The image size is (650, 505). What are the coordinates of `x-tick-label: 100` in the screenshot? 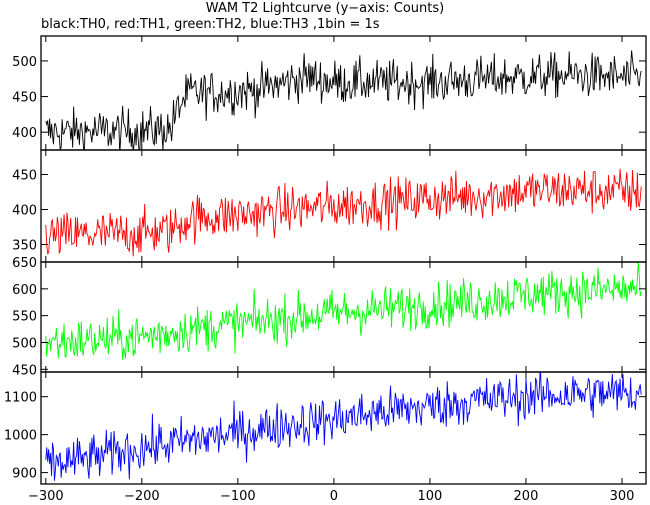 It's located at (430, 496).